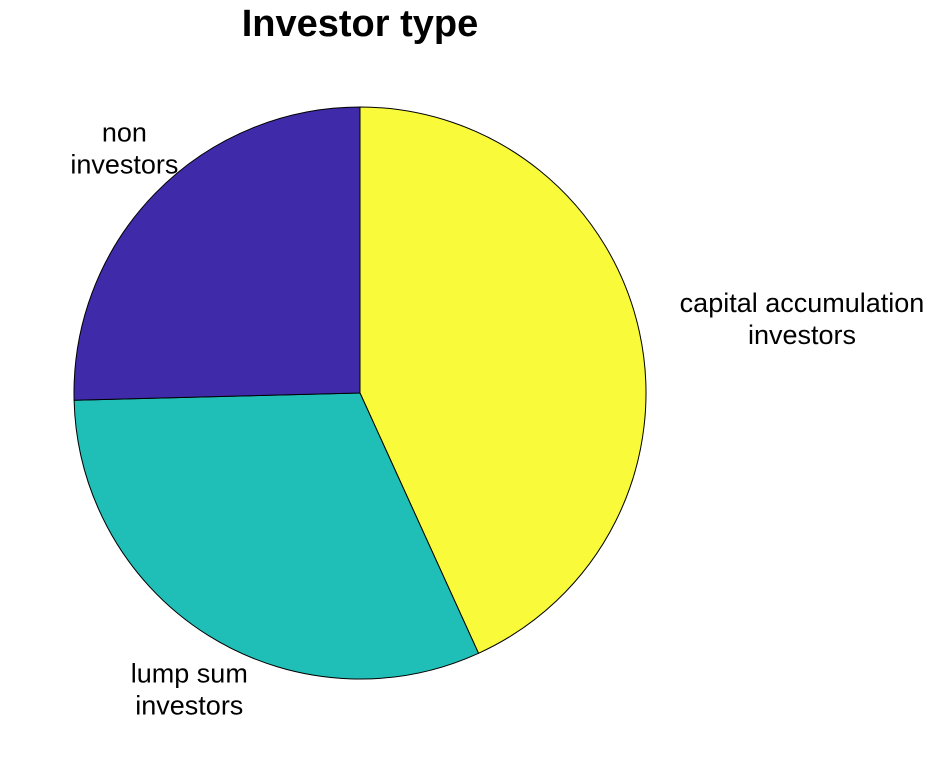 Image resolution: width=948 pixels, height=784 pixels. Describe the element at coordinates (360, 24) in the screenshot. I see `chart-title: Investor type` at that location.